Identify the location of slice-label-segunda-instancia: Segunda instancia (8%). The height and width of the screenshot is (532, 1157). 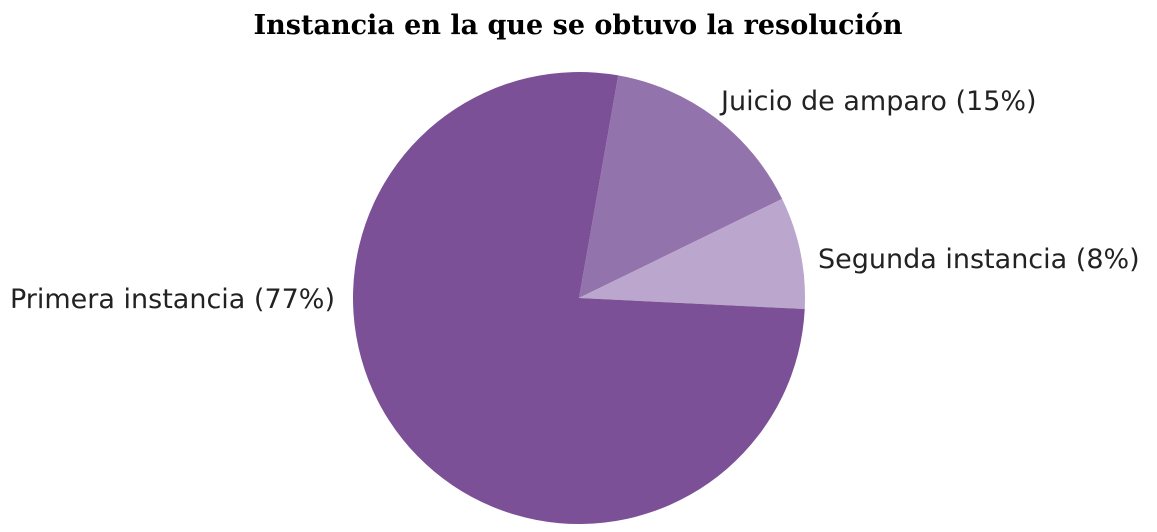
(979, 259).